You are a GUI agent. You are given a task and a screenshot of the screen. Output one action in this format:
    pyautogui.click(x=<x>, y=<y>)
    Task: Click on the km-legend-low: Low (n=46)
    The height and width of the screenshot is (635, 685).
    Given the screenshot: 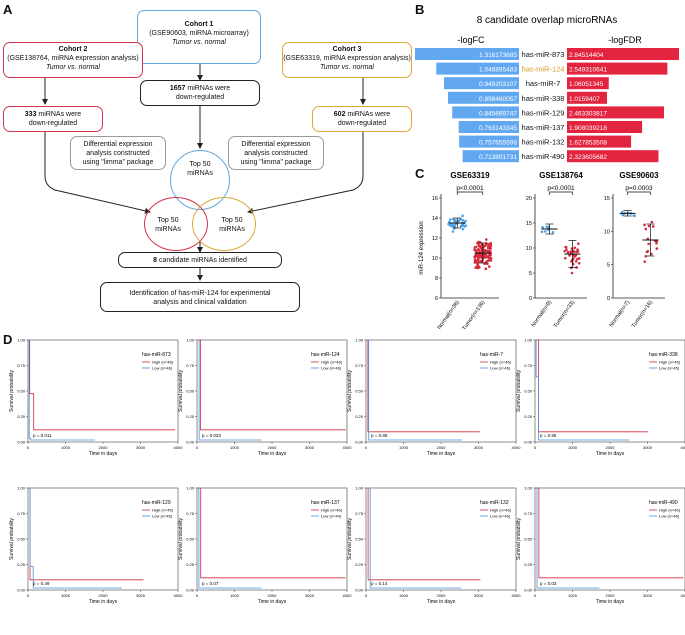 What is the action you would take?
    pyautogui.click(x=331, y=368)
    